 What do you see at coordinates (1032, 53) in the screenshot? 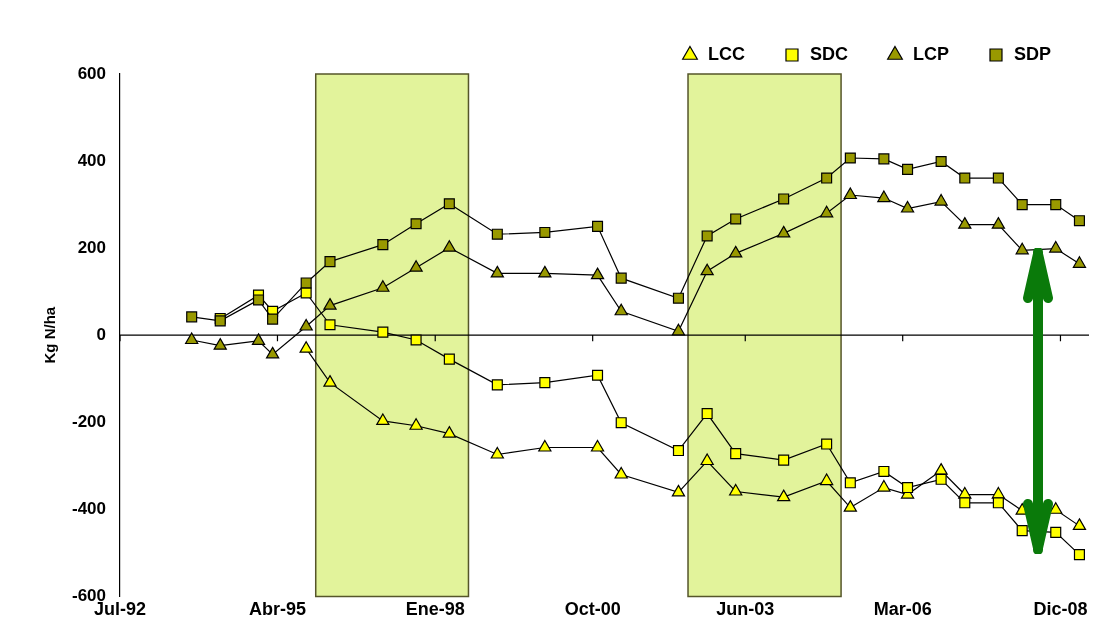
I see `legend-label: SDP` at bounding box center [1032, 53].